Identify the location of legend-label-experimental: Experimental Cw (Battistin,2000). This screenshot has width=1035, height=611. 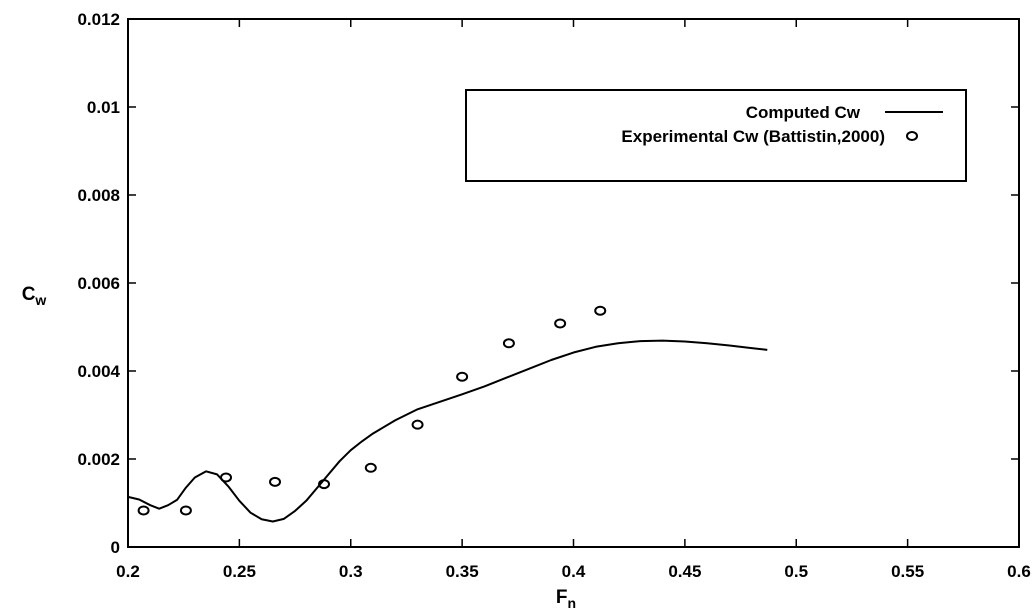
(753, 136).